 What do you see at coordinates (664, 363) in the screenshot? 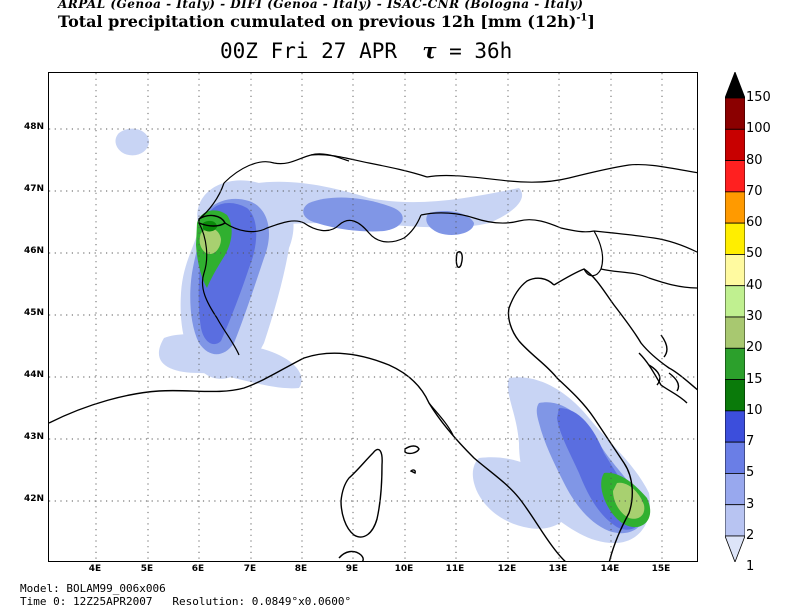
I see `coast-croatian-islands` at bounding box center [664, 363].